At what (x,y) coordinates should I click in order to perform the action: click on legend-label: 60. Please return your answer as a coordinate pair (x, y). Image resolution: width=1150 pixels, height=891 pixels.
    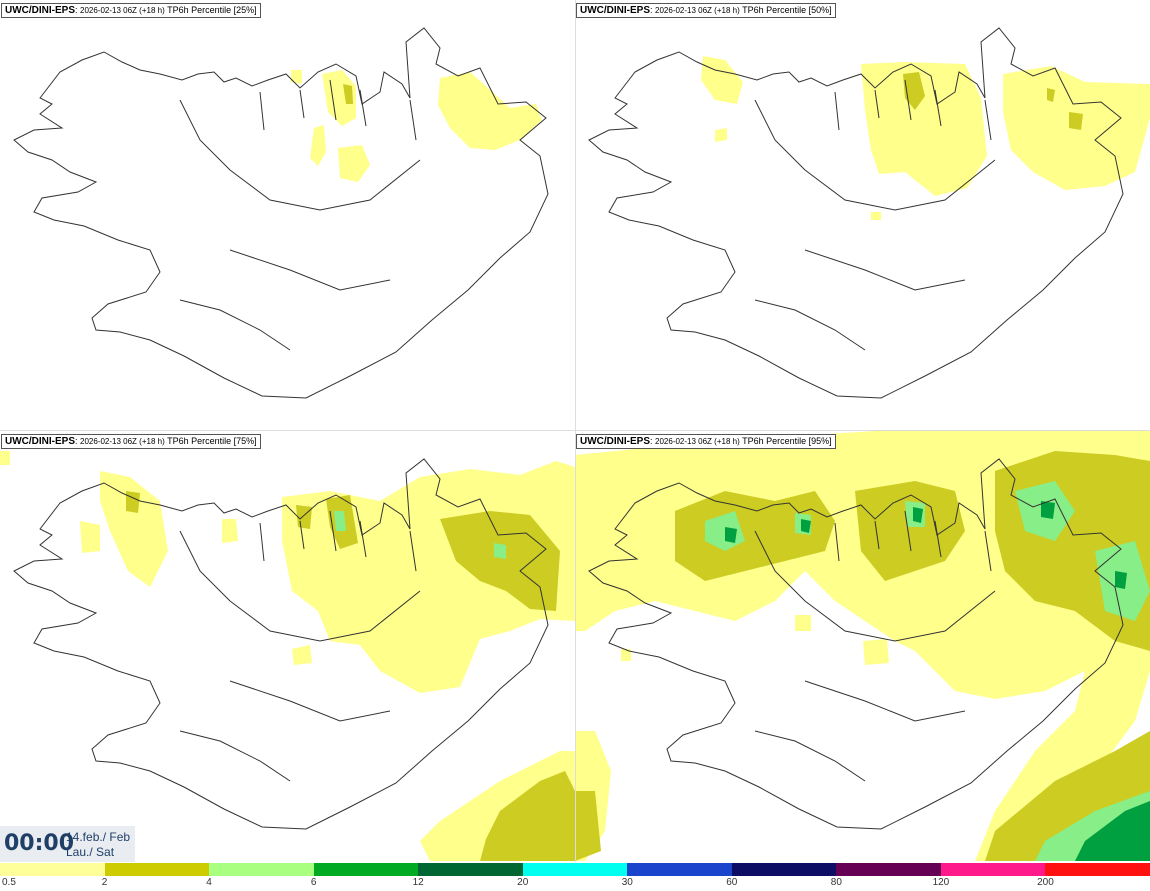
    Looking at the image, I should click on (732, 882).